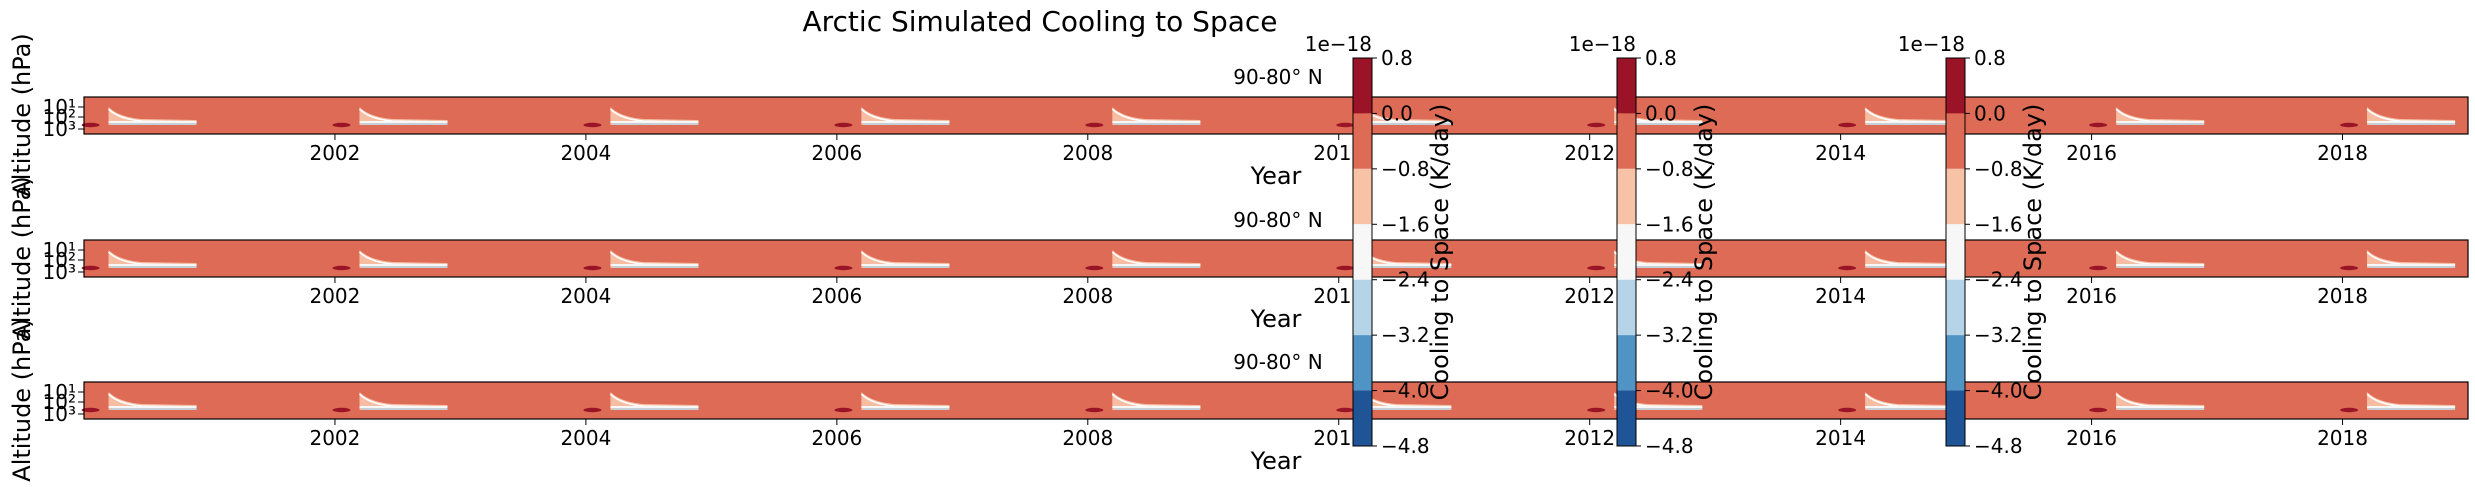 Image resolution: width=2475 pixels, height=487 pixels. Describe the element at coordinates (1397, 113) in the screenshot. I see `colorbar-tick-label: 0.0` at that location.